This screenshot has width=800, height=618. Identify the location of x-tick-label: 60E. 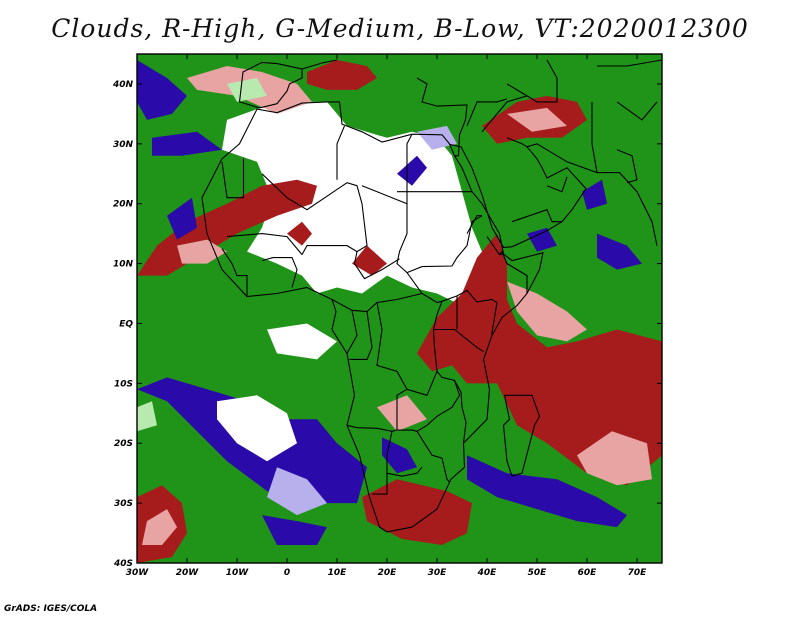
(588, 573).